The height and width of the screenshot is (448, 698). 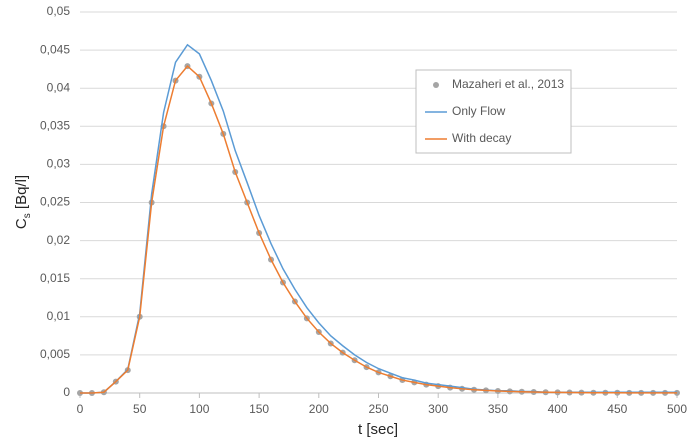 I want to click on x-tick-label: 500, so click(x=677, y=409).